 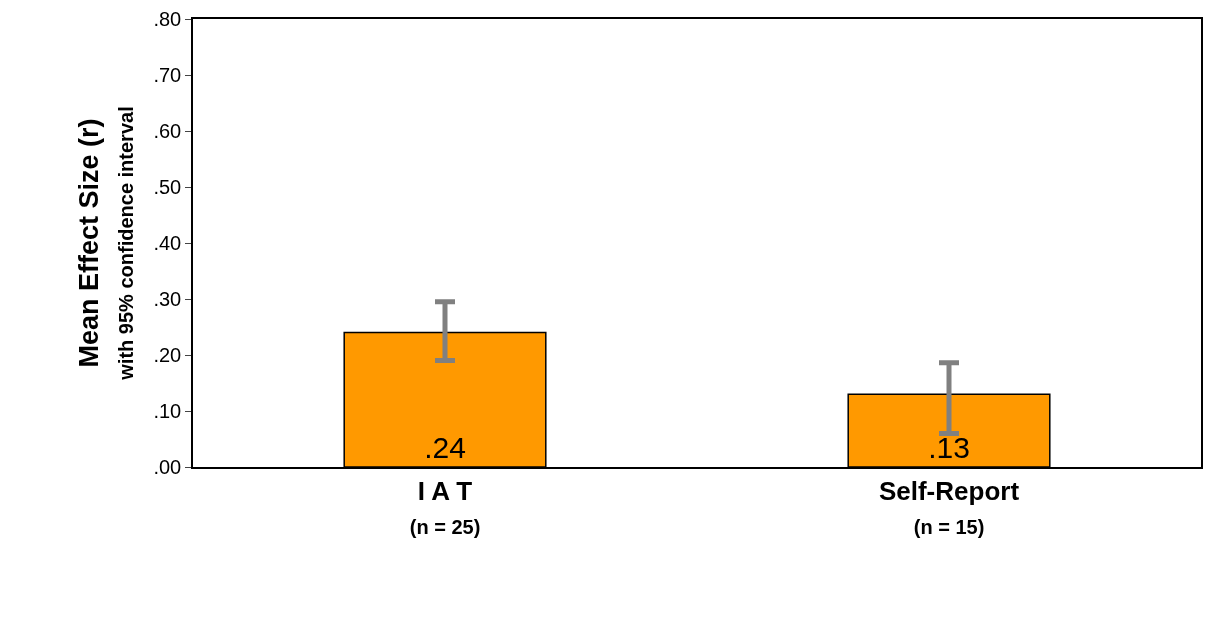 I want to click on y-axis-title: Mean Effect Size (r) with 95% confidence interval, so click(x=105, y=243).